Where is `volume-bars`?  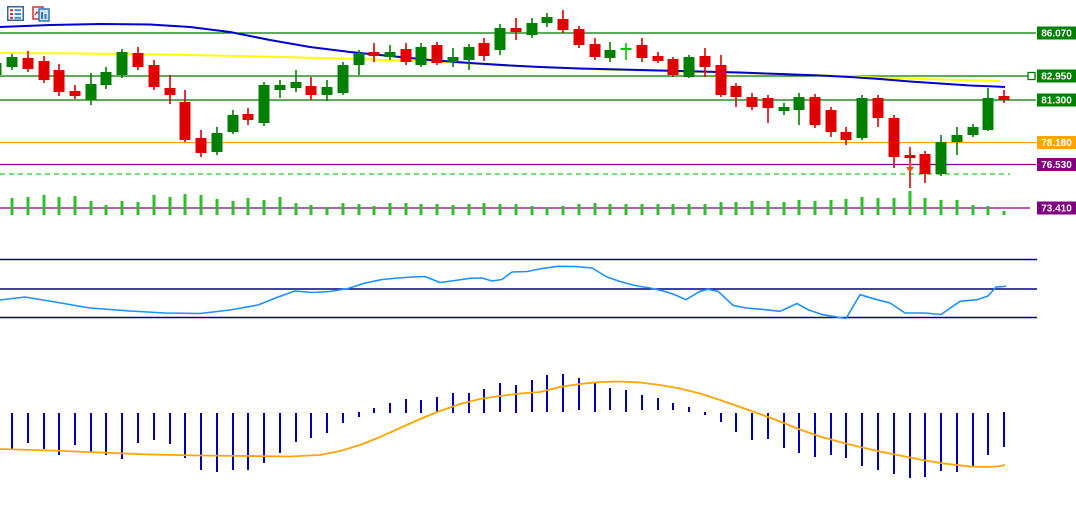
volume-bars is located at coordinates (508, 203).